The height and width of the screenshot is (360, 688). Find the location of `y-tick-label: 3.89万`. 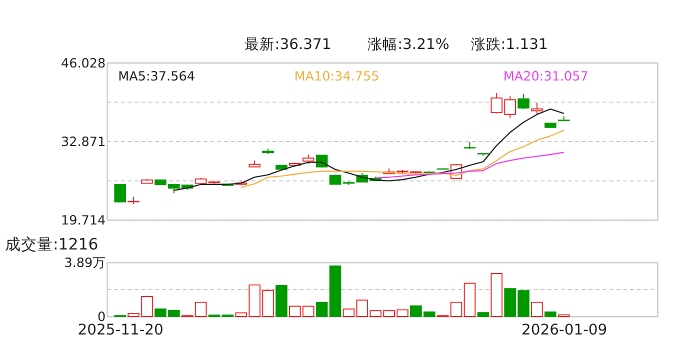

y-tick-label: 3.89万 is located at coordinates (85, 263).